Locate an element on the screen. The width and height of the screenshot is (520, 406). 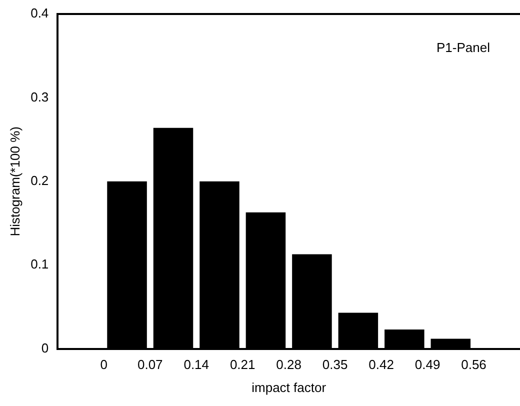
x-axis-title: impact factor is located at coordinates (289, 387).